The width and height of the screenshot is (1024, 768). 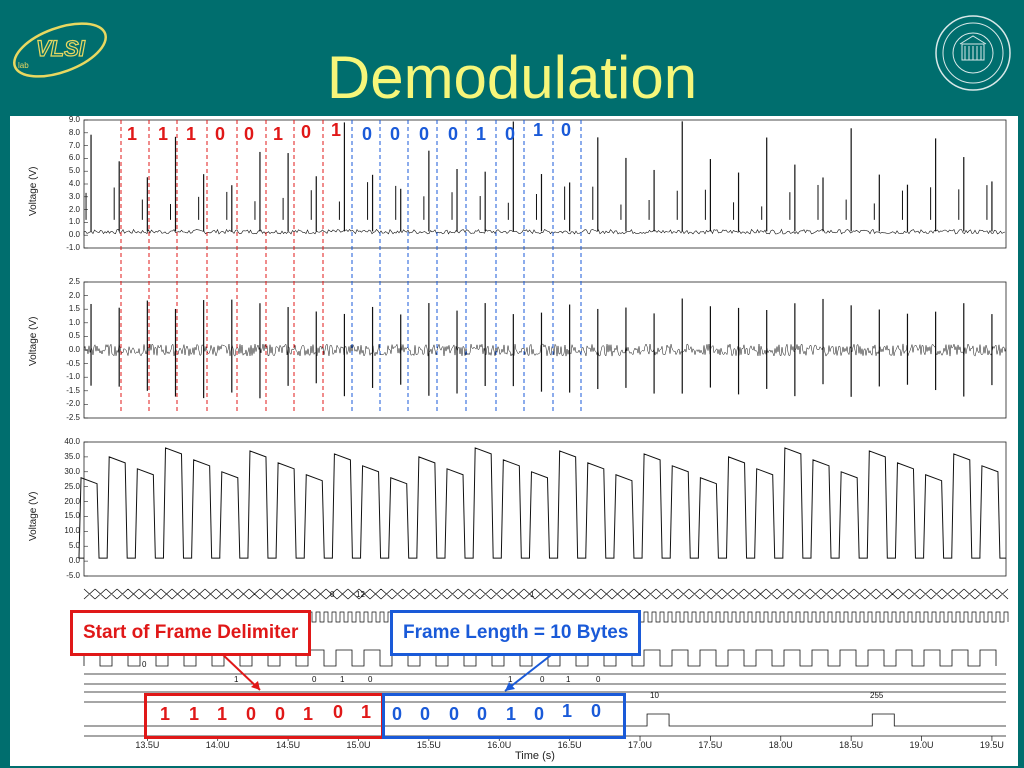 I want to click on ytick-label: 40.0, so click(x=72, y=441).